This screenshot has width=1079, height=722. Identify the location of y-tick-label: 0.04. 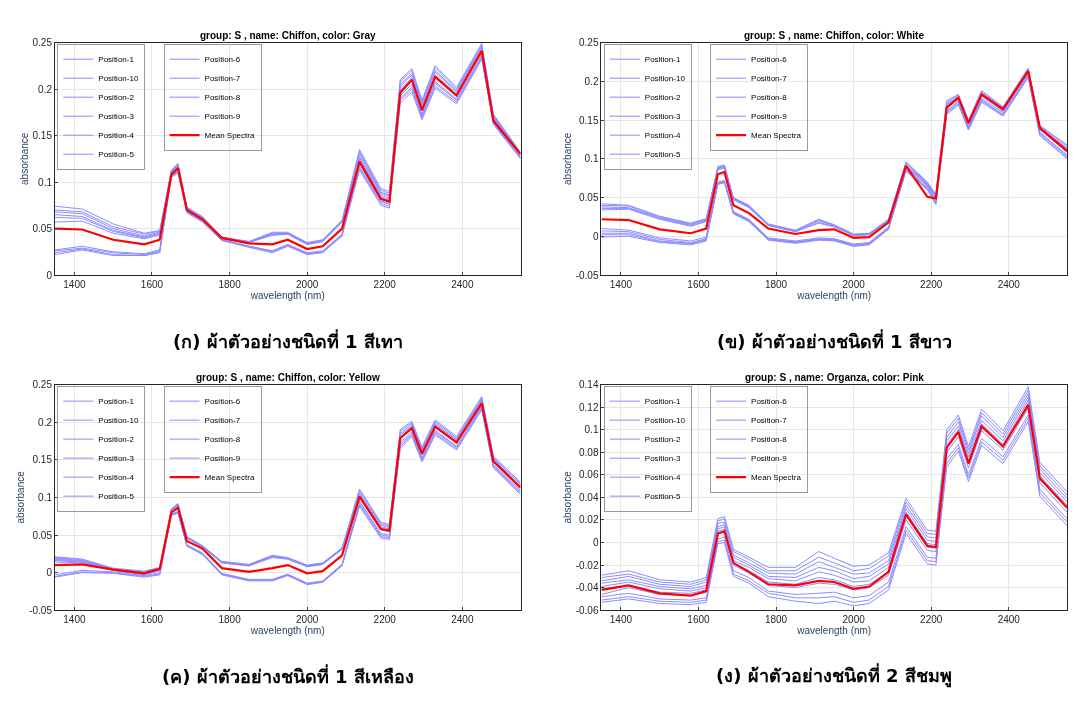
(589, 497).